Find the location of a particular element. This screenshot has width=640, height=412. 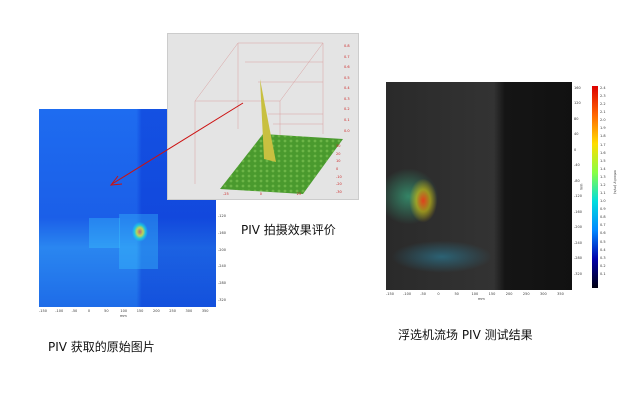

tick-label: 2.4 is located at coordinates (603, 88).